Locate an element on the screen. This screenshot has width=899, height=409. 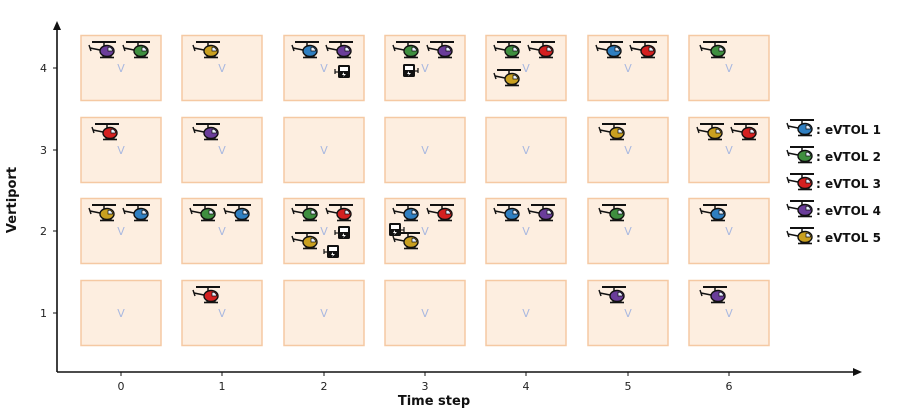
legend-label: : eVTOL 5 is located at coordinates (848, 238).